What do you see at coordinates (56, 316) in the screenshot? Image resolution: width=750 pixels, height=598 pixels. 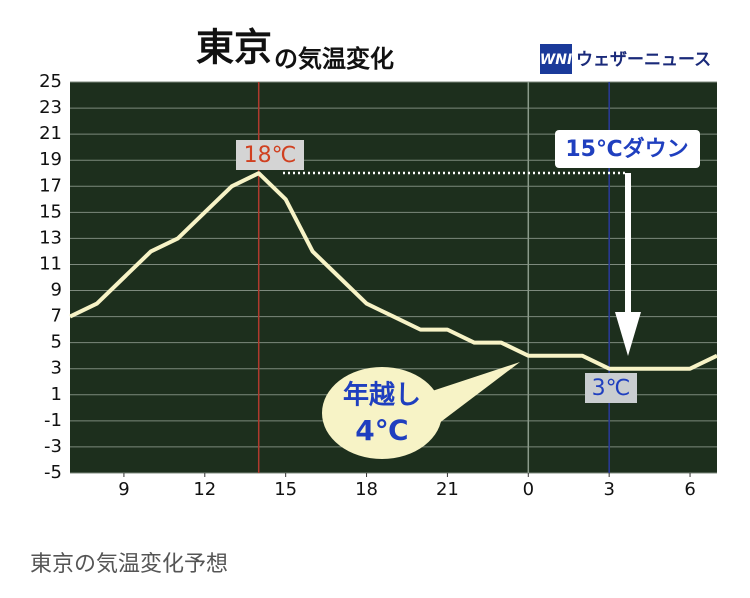 I see `y-tick-label: 7` at bounding box center [56, 316].